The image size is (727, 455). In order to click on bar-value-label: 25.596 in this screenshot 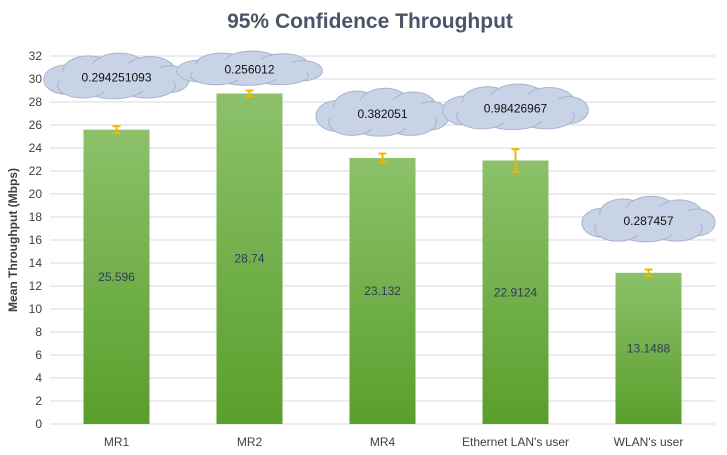, I will do `click(116, 277)`.